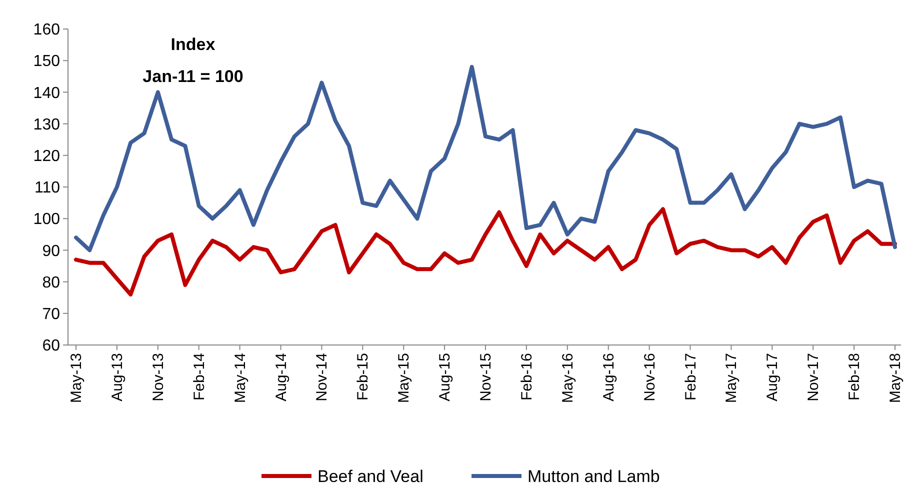 This screenshot has width=923, height=490. Describe the element at coordinates (51, 283) in the screenshot. I see `y-tick-label: 80` at that location.